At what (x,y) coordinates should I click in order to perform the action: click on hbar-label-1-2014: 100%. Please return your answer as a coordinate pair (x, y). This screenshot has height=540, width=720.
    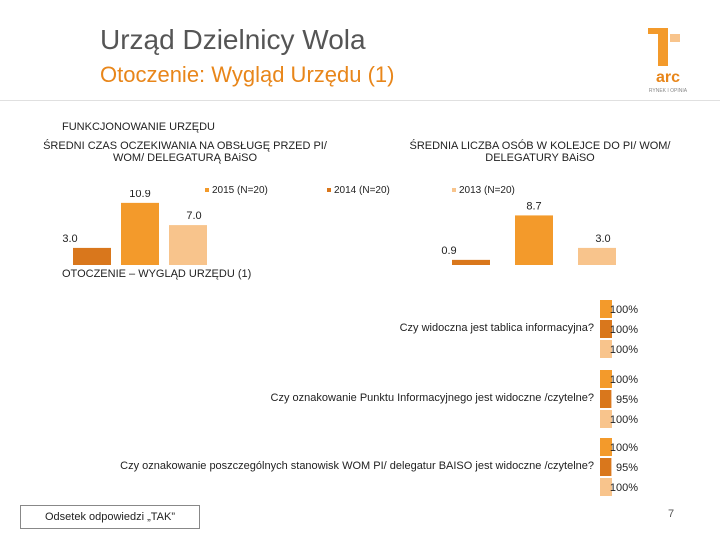
    Looking at the image, I should click on (624, 330).